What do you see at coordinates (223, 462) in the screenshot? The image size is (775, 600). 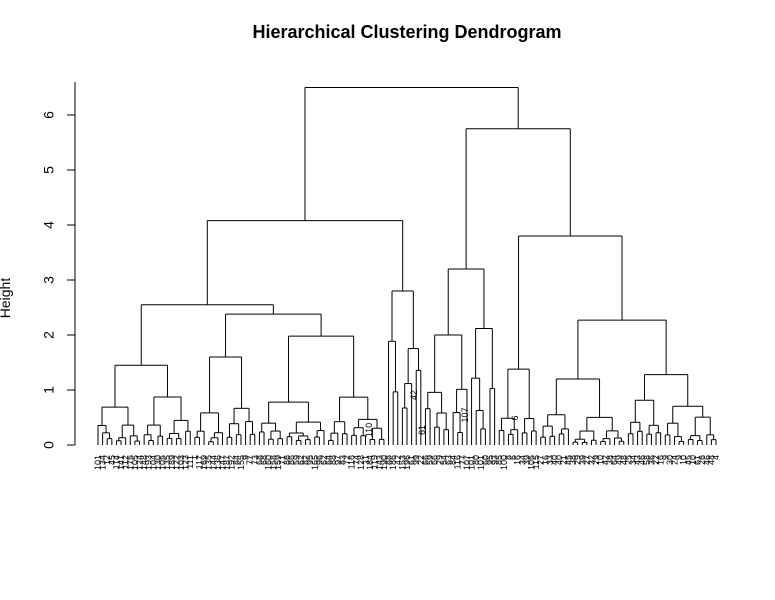 I see `leaf-label: 147` at bounding box center [223, 462].